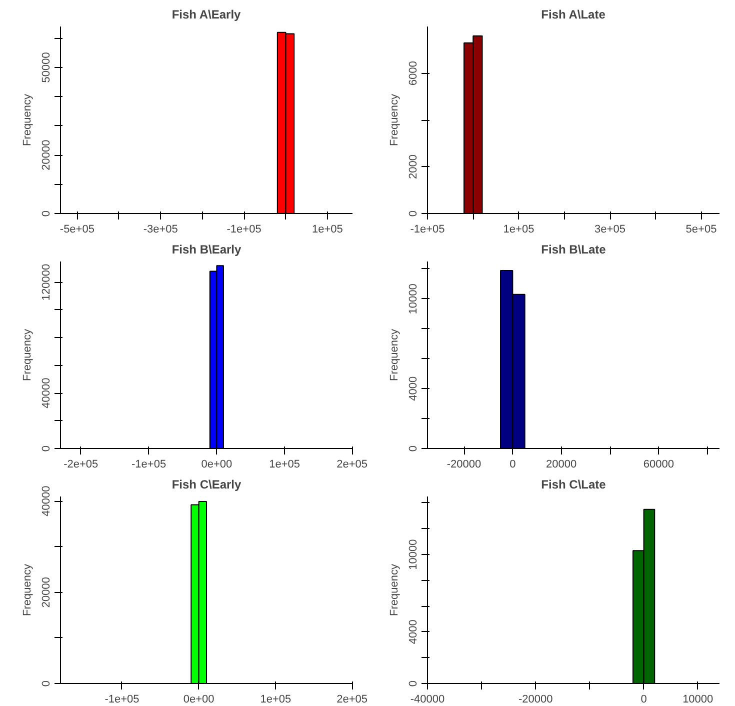 Image resolution: width=735 pixels, height=706 pixels. Describe the element at coordinates (658, 464) in the screenshot. I see `x-tick-label: 60000` at that location.